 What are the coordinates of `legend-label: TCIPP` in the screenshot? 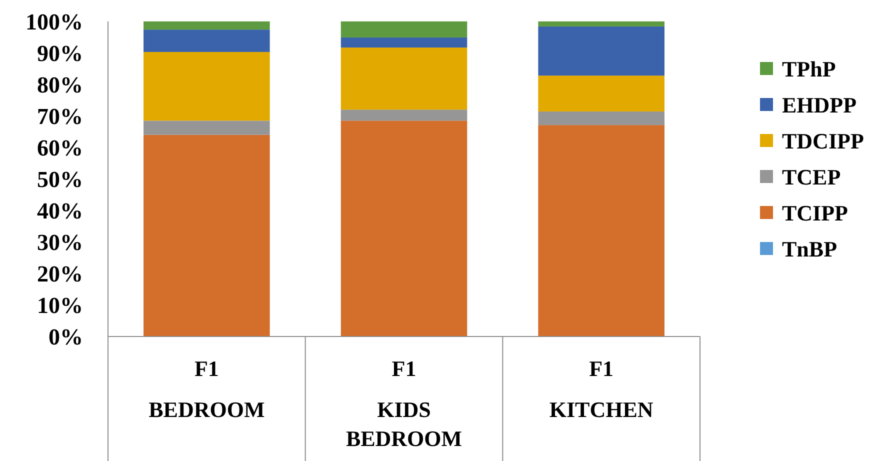 It's located at (815, 213).